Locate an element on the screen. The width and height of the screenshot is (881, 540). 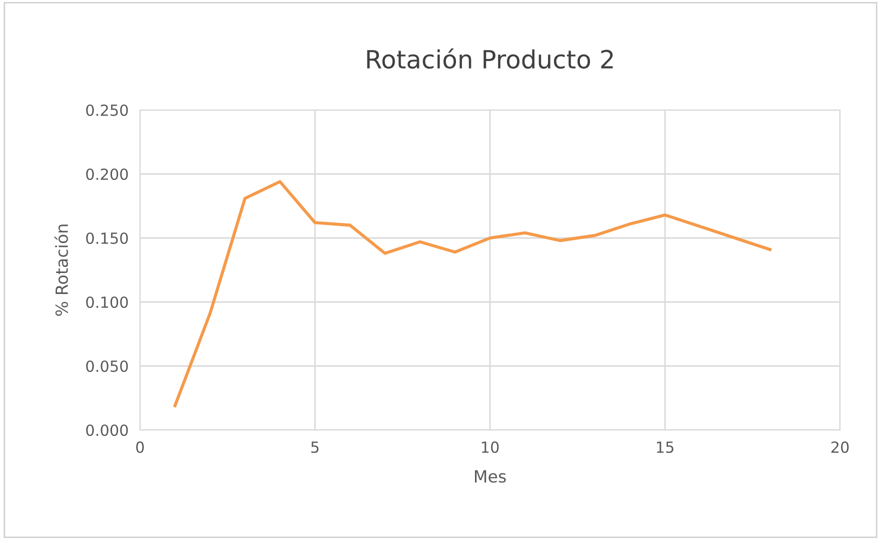
x-tick-label: 0 is located at coordinates (140, 447).